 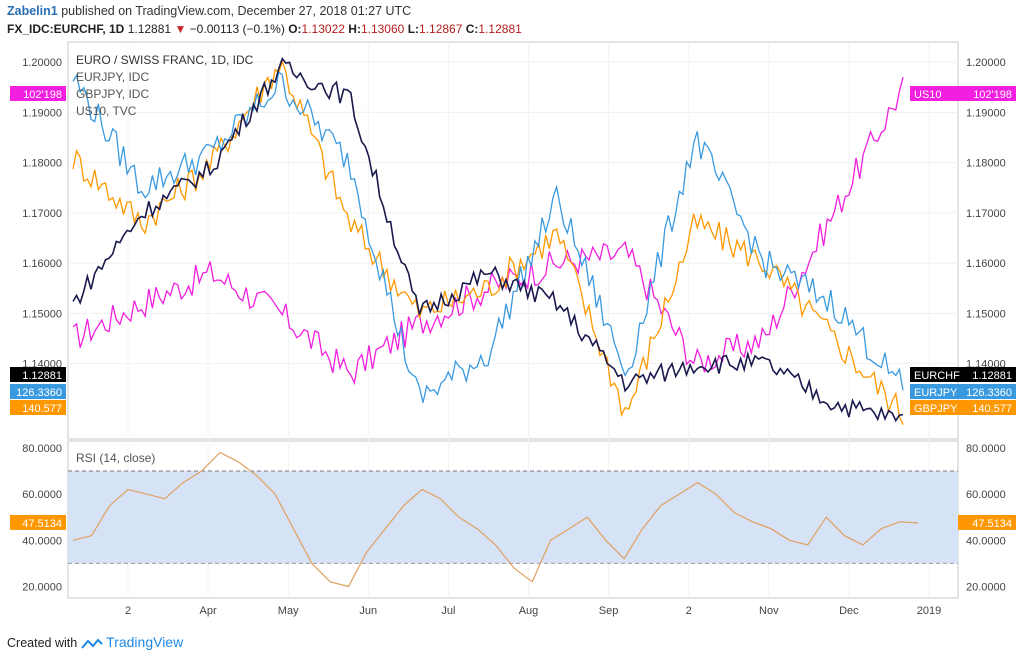 I want to click on rsi-y-tick-right: 60.0000, so click(x=986, y=495).